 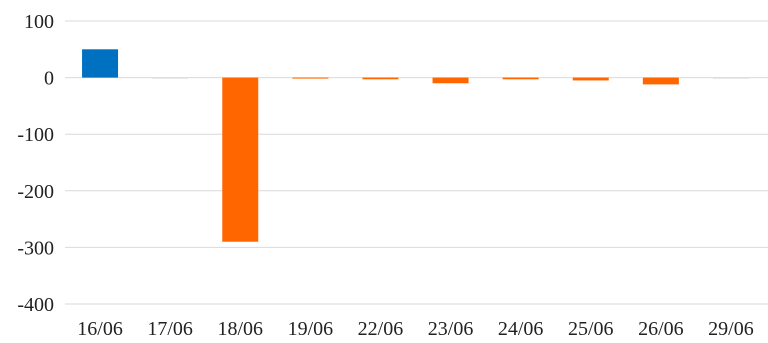 What do you see at coordinates (35, 248) in the screenshot?
I see `y-tick-label: -300` at bounding box center [35, 248].